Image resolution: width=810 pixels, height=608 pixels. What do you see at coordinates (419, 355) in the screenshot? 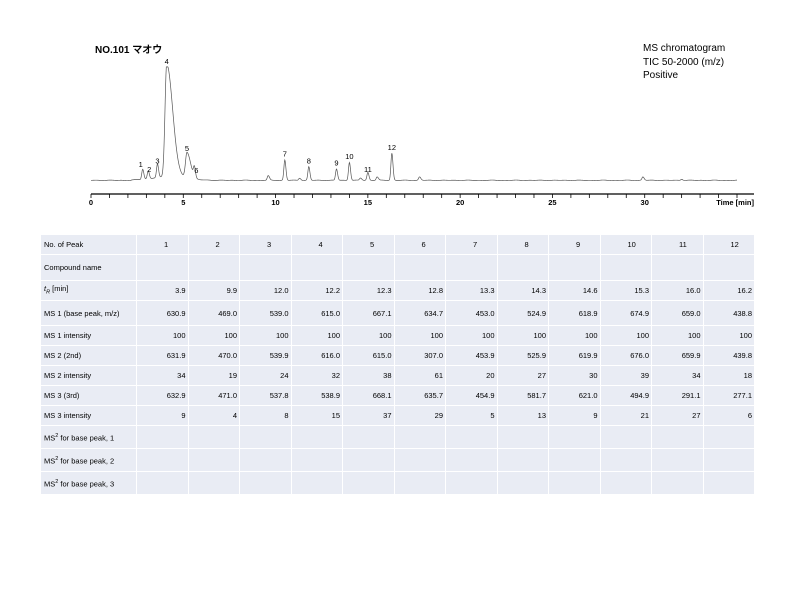
I see `table-cell: 307.0` at bounding box center [419, 355].